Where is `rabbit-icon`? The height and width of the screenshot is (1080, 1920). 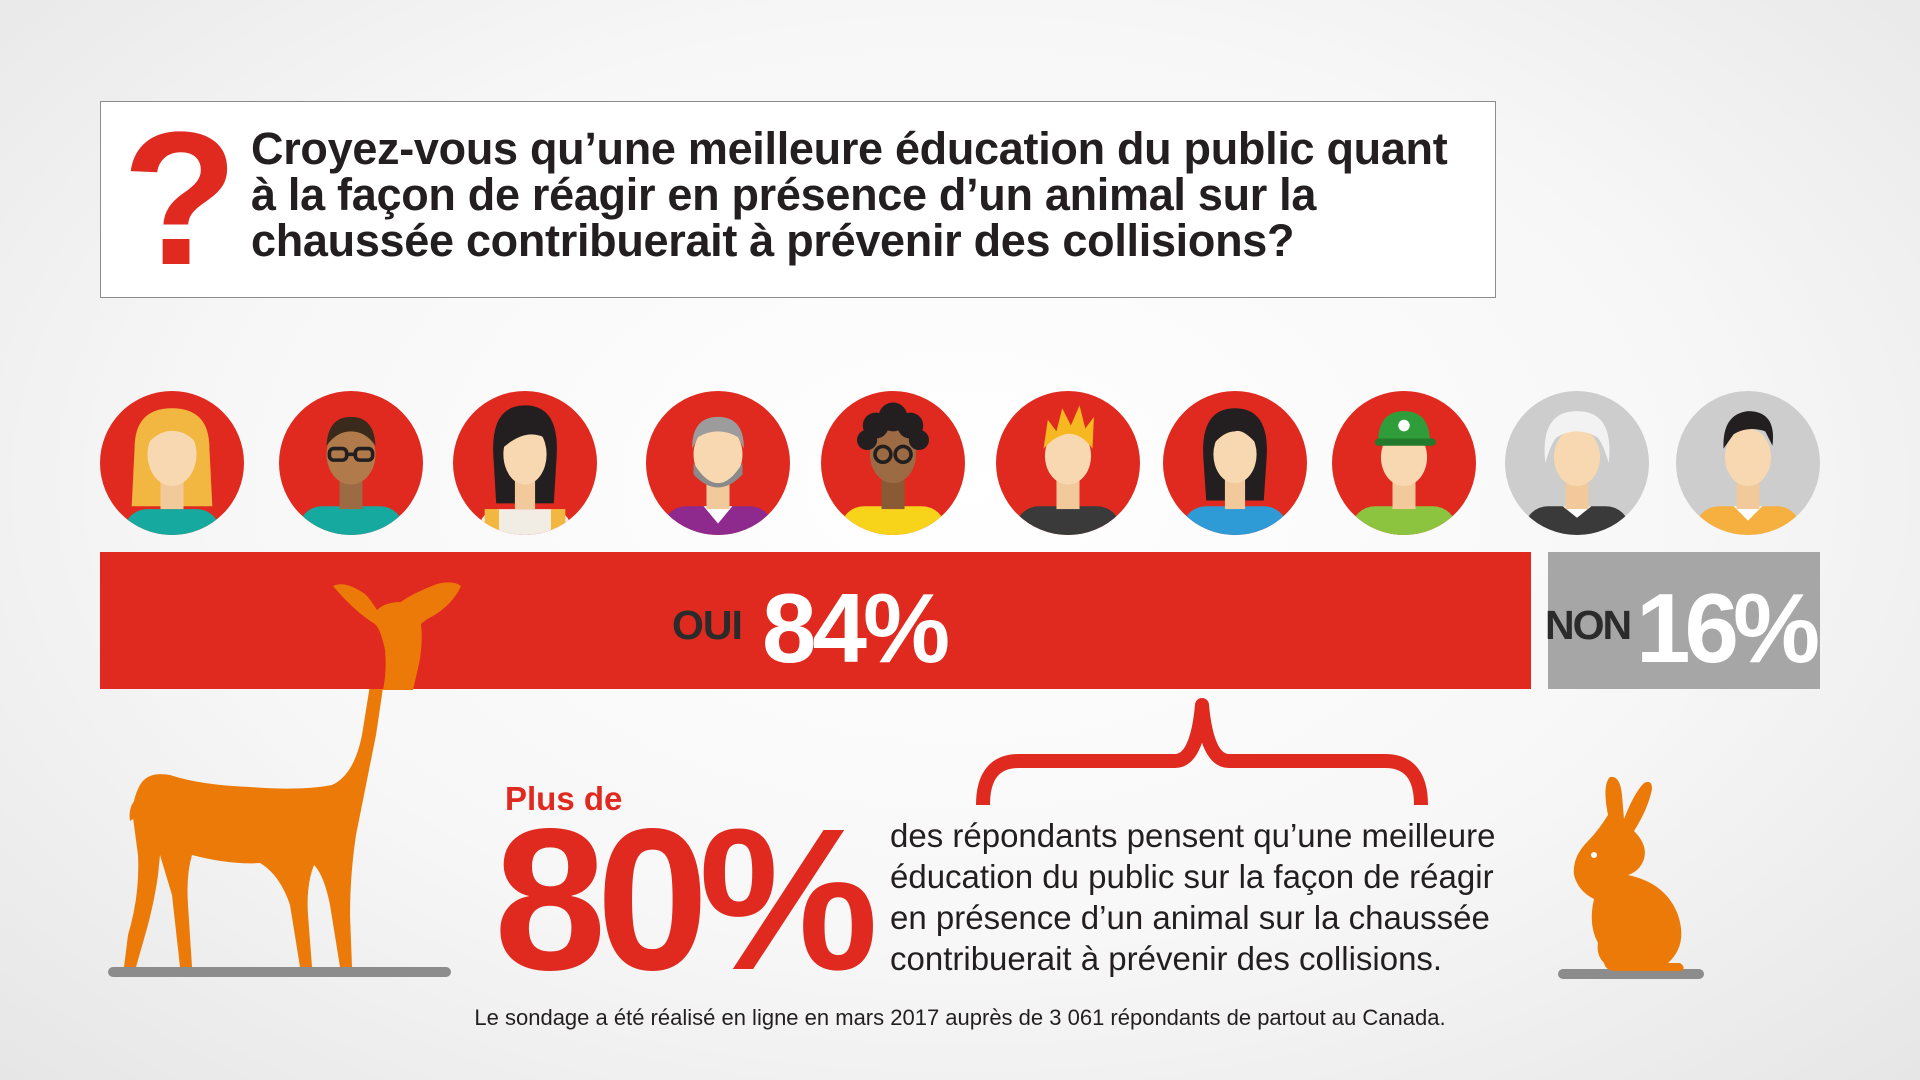 rabbit-icon is located at coordinates (1631, 877).